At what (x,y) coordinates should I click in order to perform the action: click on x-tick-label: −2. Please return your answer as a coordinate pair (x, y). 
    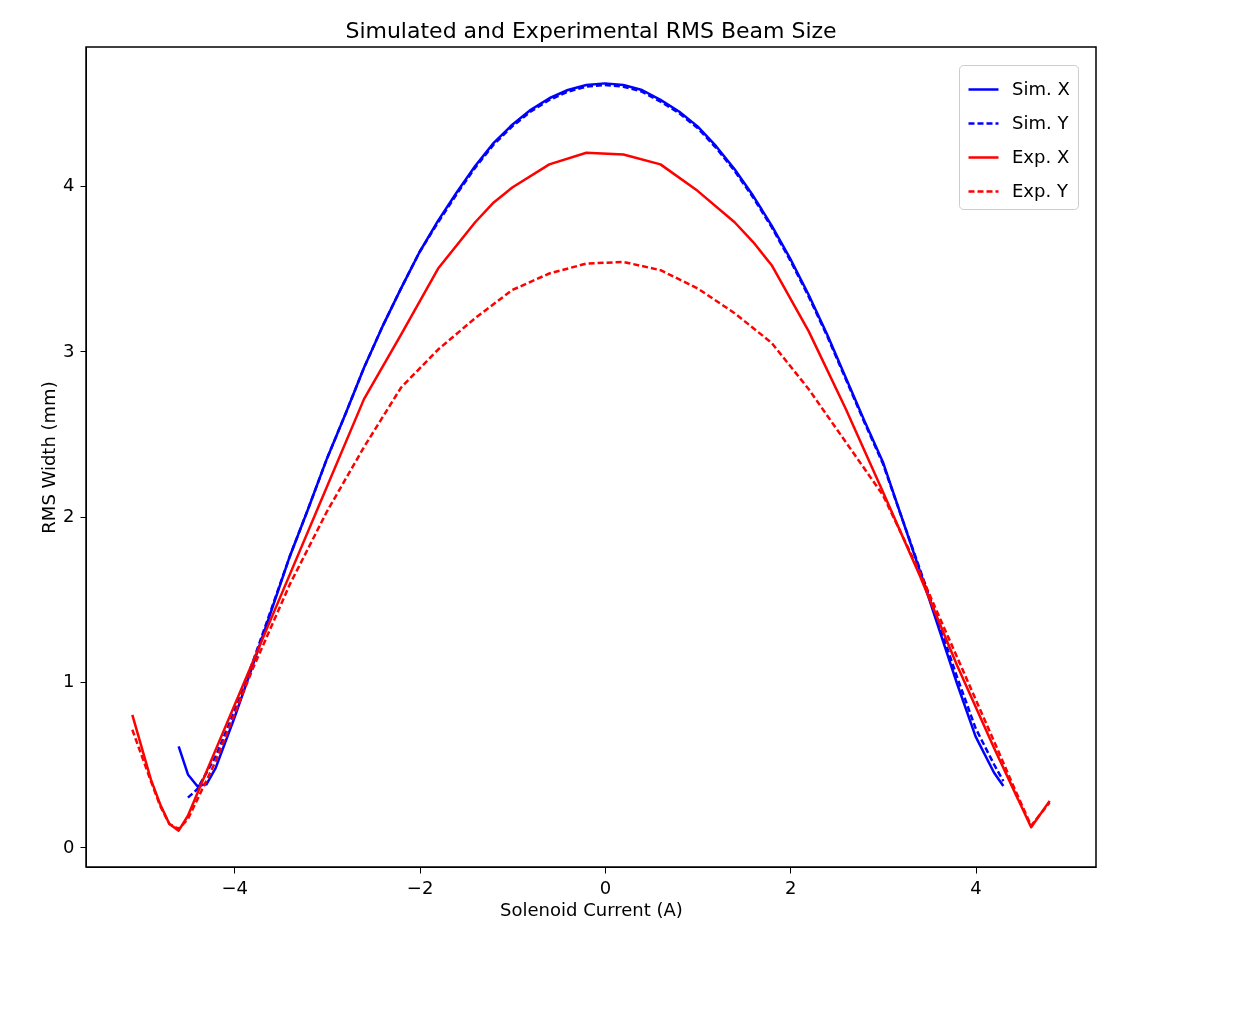
    Looking at the image, I should click on (420, 887).